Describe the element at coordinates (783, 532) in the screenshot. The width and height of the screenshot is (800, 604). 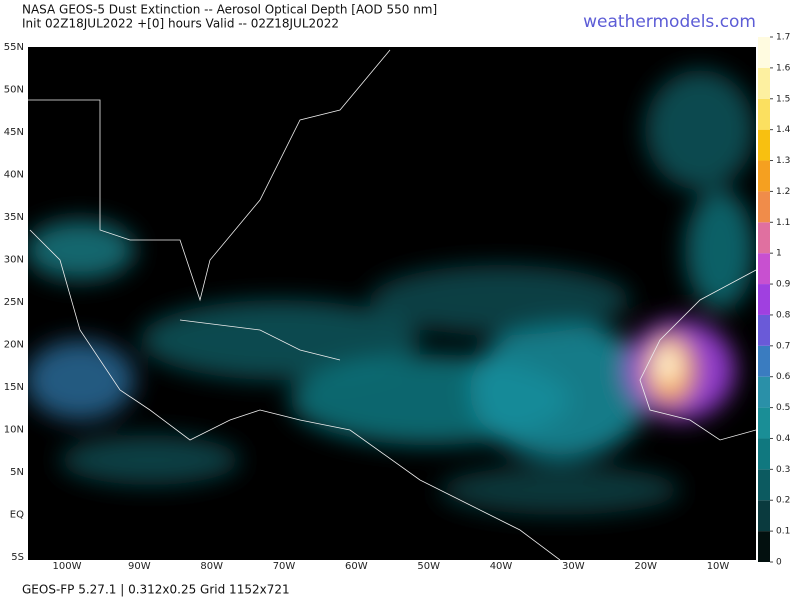
I see `colorbar-label: 0.1` at that location.